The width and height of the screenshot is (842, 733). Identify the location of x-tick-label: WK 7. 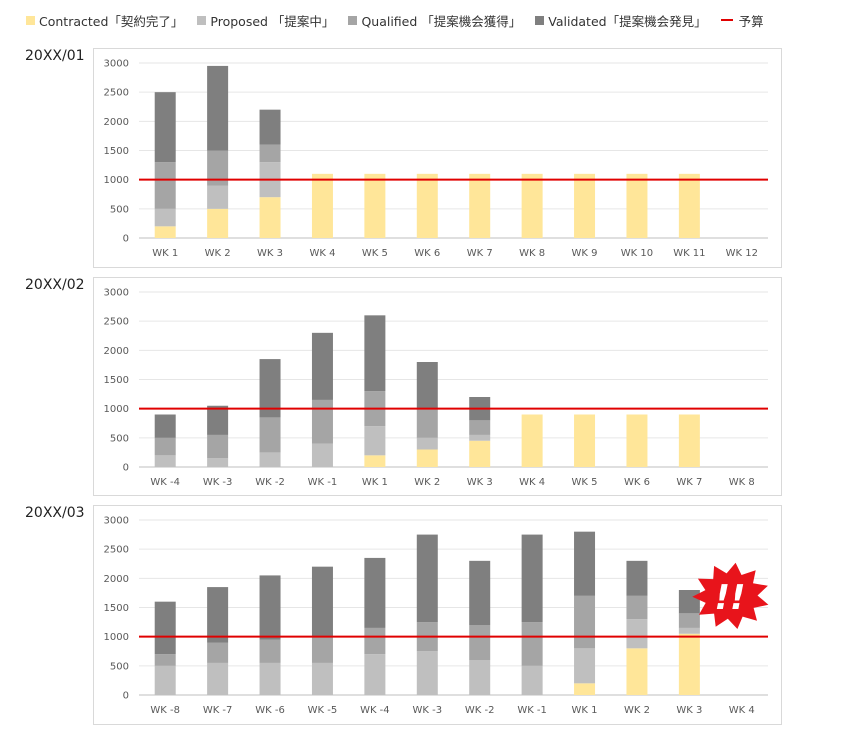
(480, 253).